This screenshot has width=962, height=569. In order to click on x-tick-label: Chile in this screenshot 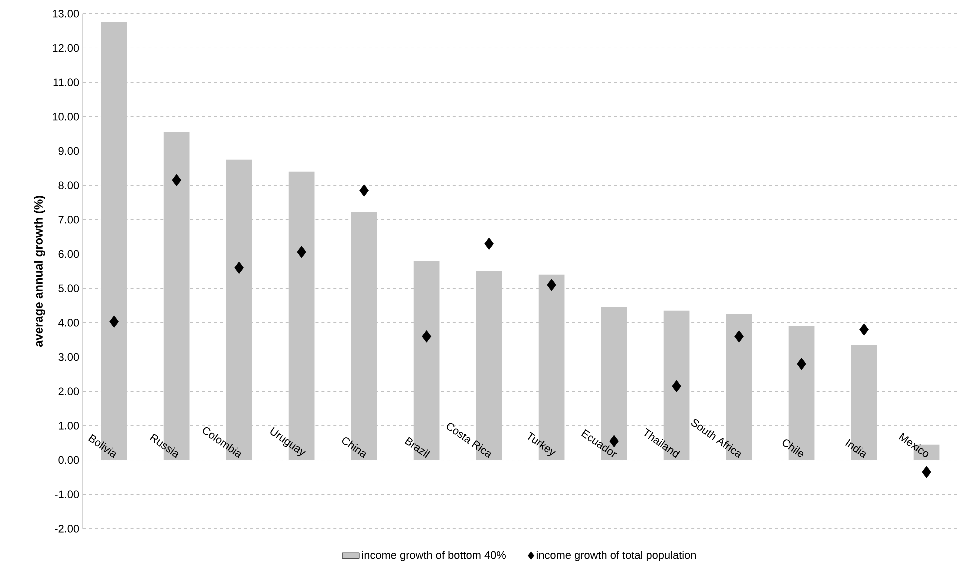, I will do `click(793, 449)`.